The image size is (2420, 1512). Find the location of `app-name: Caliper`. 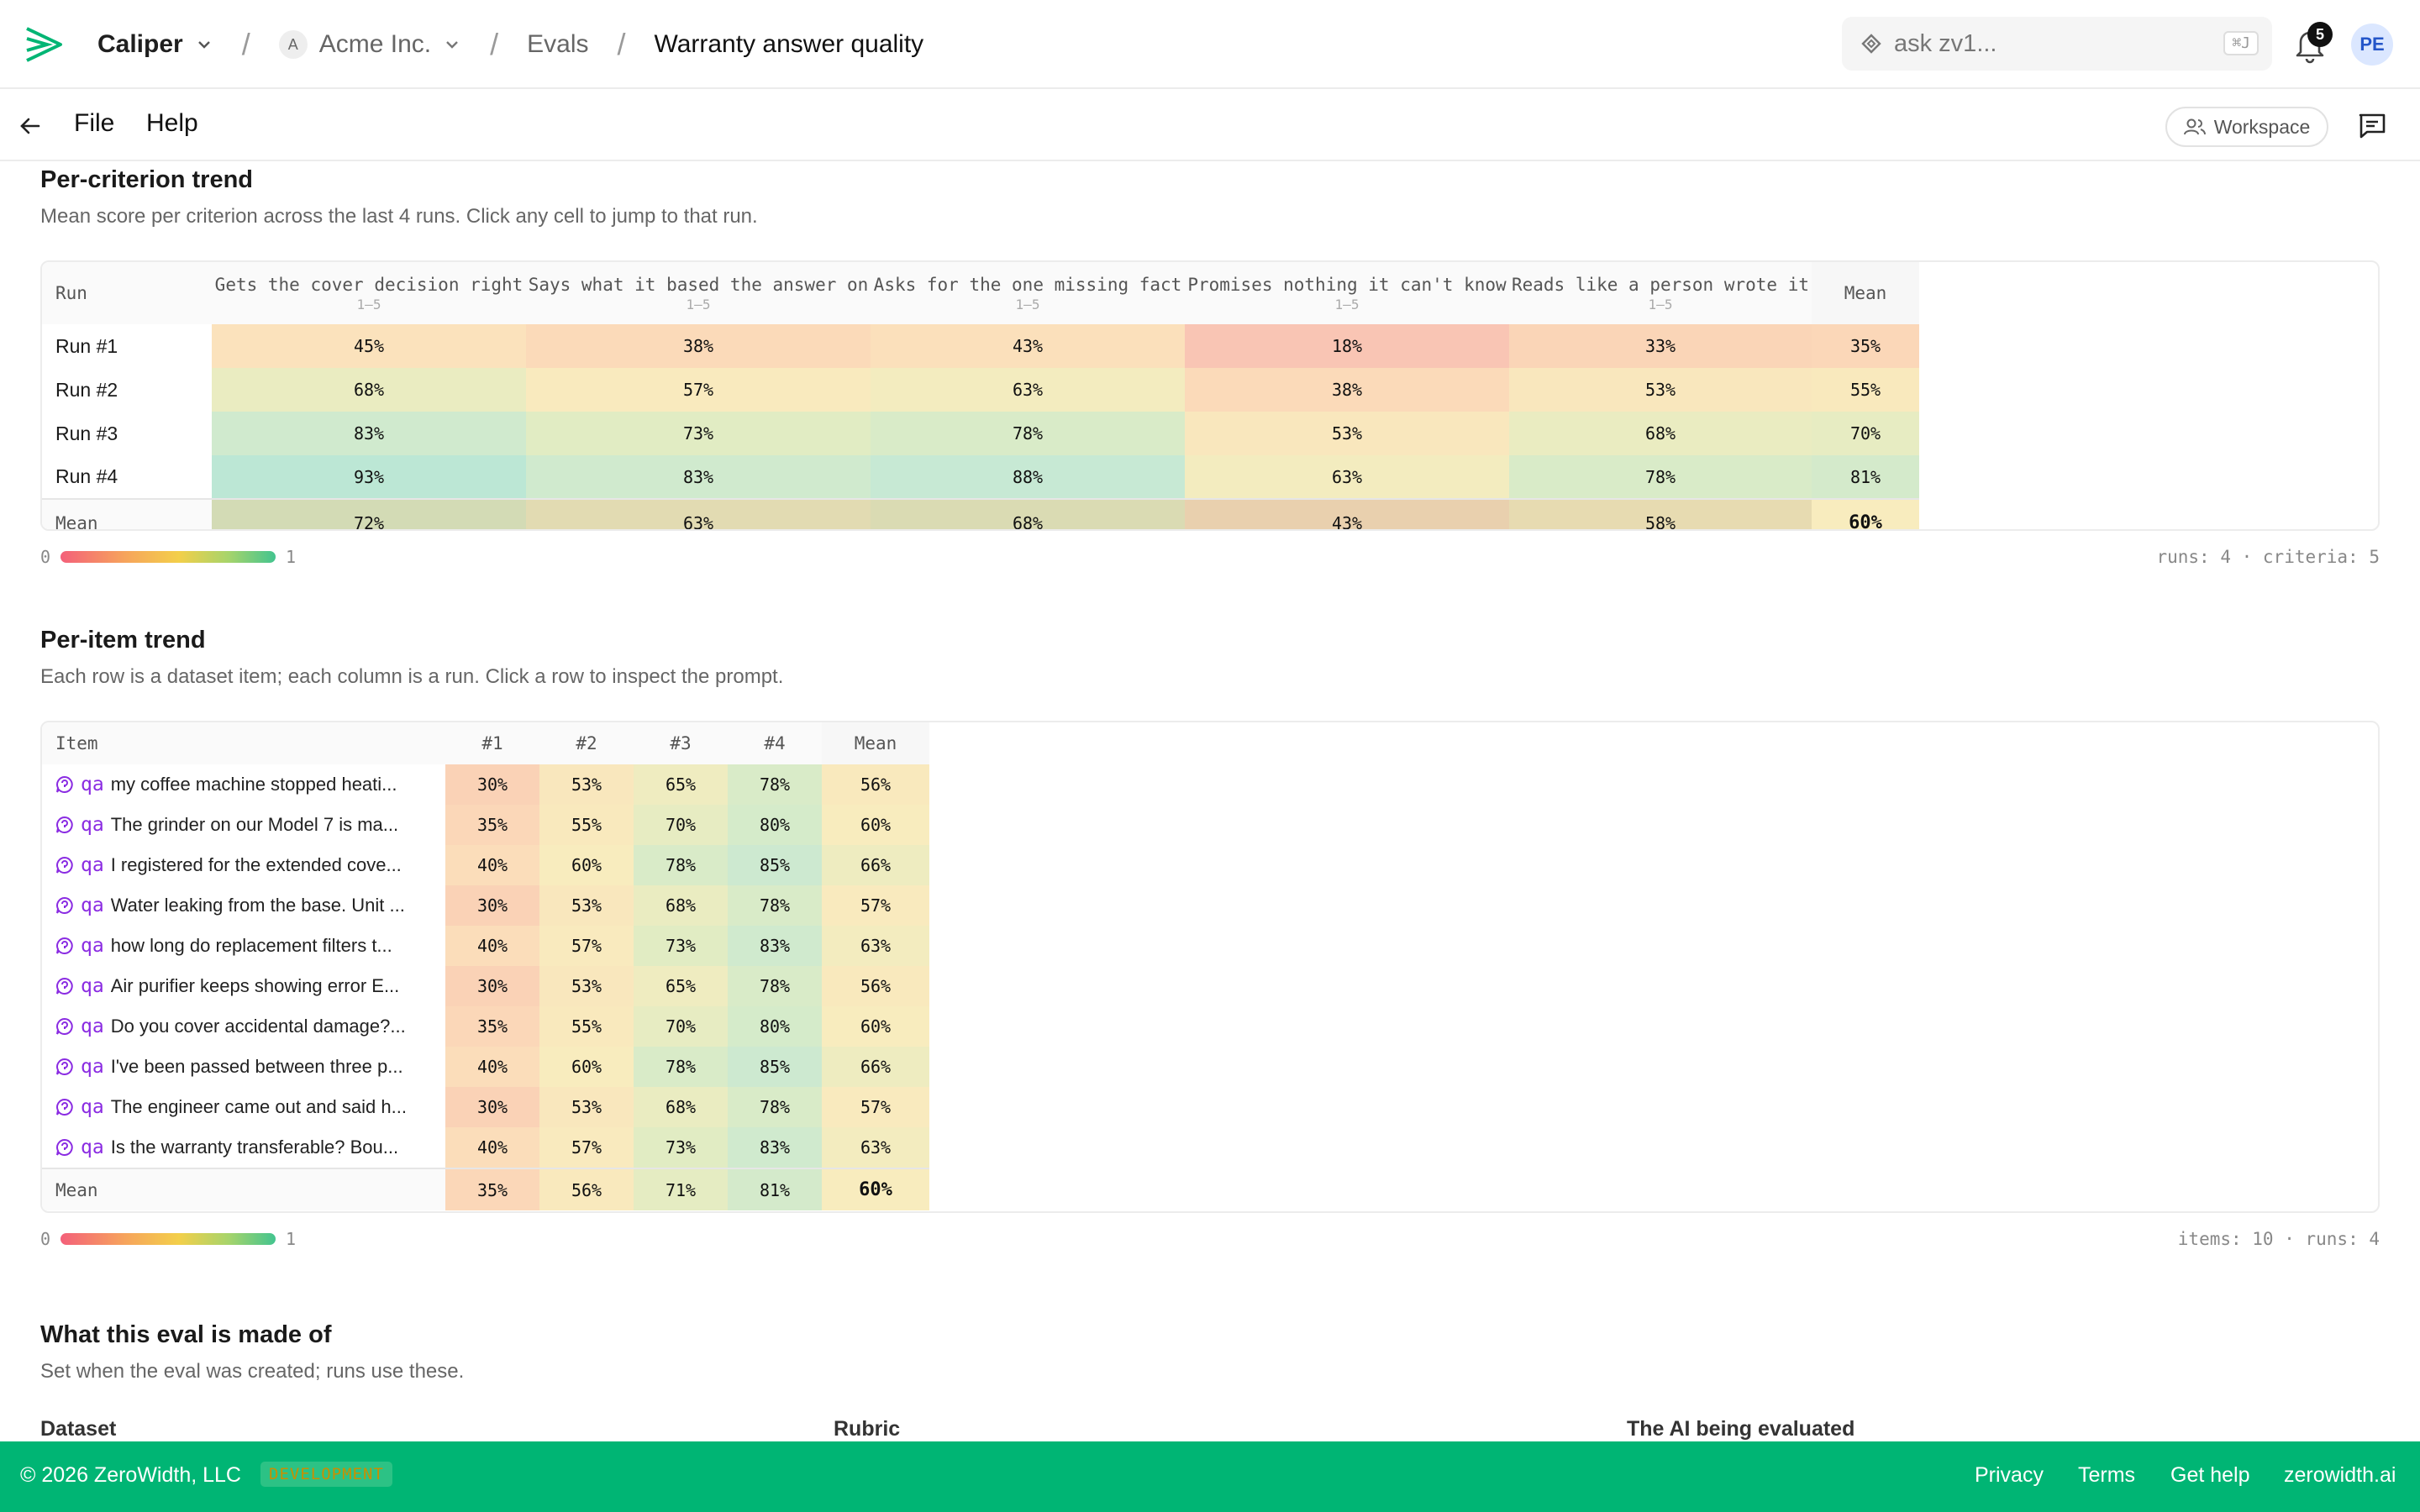

app-name: Caliper is located at coordinates (140, 44).